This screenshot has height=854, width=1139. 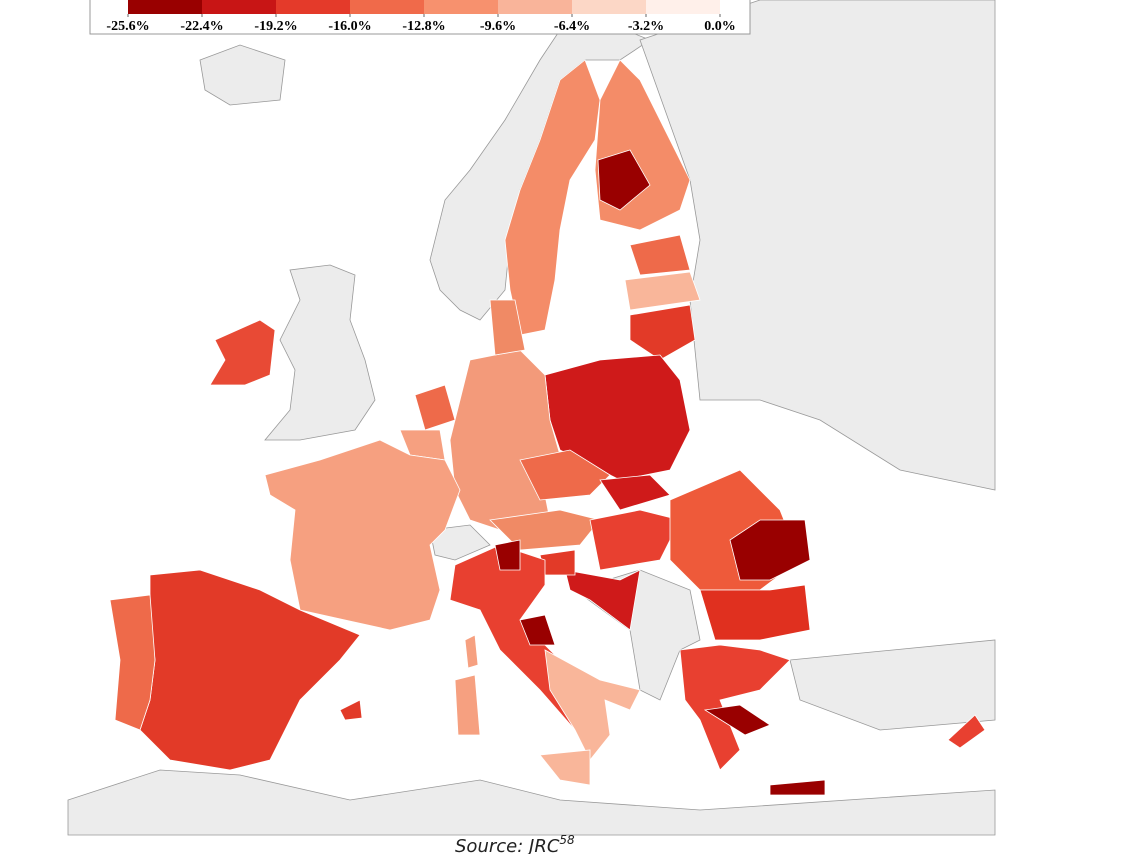 What do you see at coordinates (349, 26) in the screenshot?
I see `legend-label: -16.0%` at bounding box center [349, 26].